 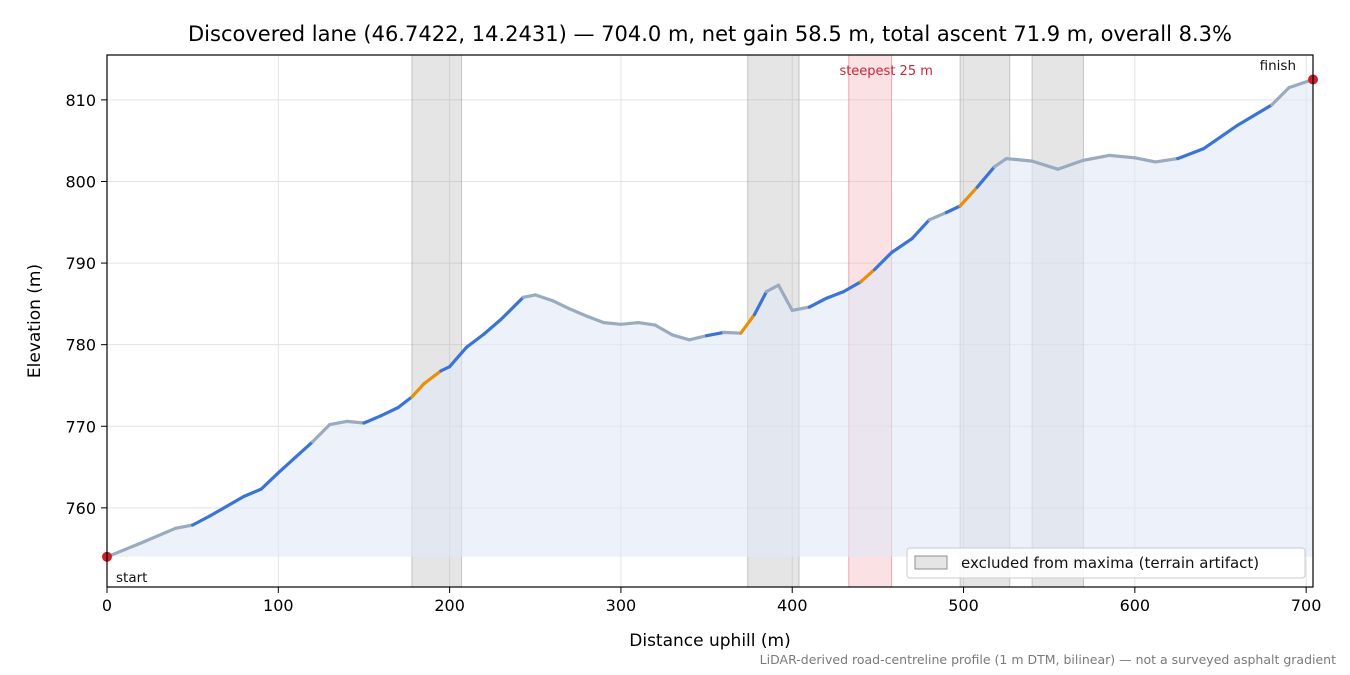 What do you see at coordinates (621, 605) in the screenshot?
I see `x-tick-label-3: 300` at bounding box center [621, 605].